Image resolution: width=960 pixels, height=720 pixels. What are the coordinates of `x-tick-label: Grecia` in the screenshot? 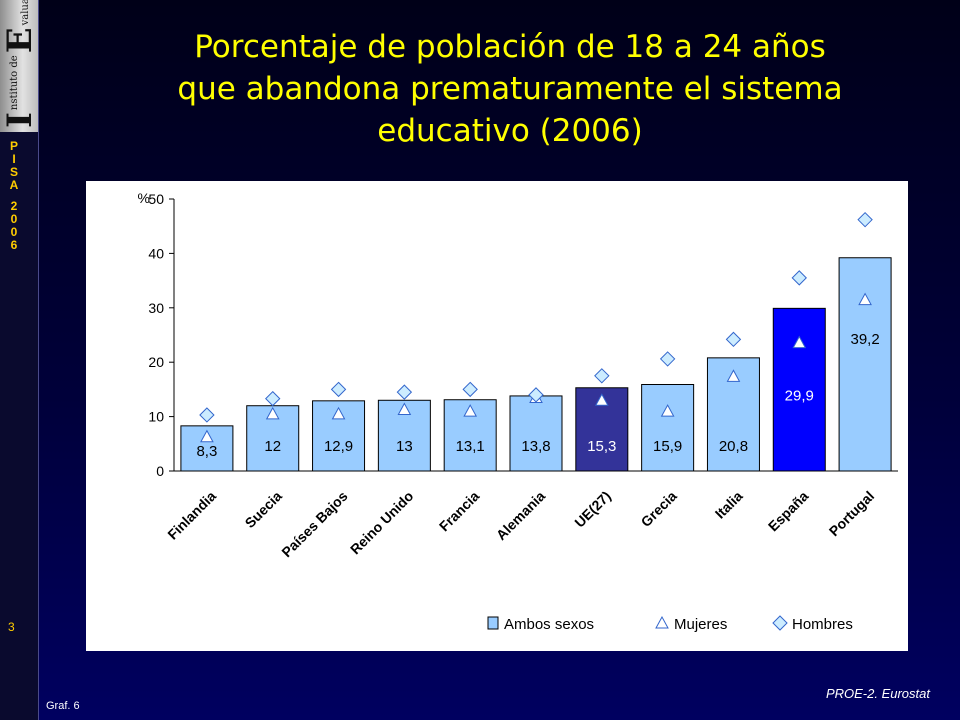 It's located at (659, 509).